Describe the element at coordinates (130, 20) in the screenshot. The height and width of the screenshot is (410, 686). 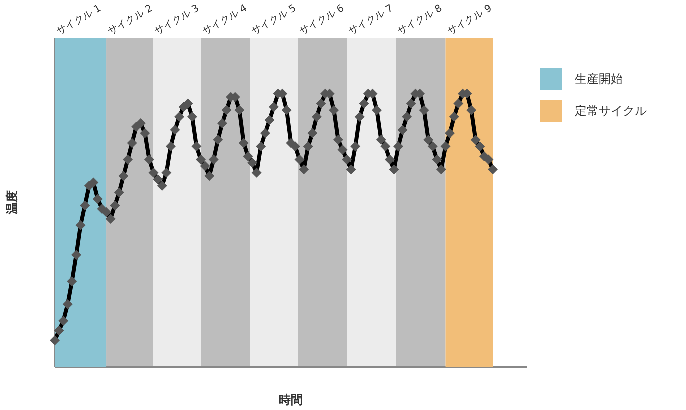
I see `text: サイクル 2` at that location.